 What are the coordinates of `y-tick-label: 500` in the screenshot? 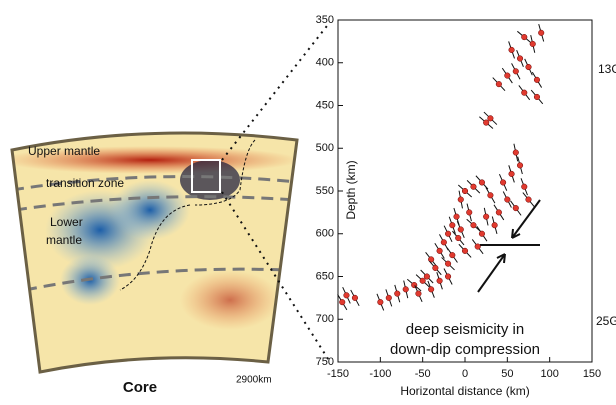 It's located at (325, 148).